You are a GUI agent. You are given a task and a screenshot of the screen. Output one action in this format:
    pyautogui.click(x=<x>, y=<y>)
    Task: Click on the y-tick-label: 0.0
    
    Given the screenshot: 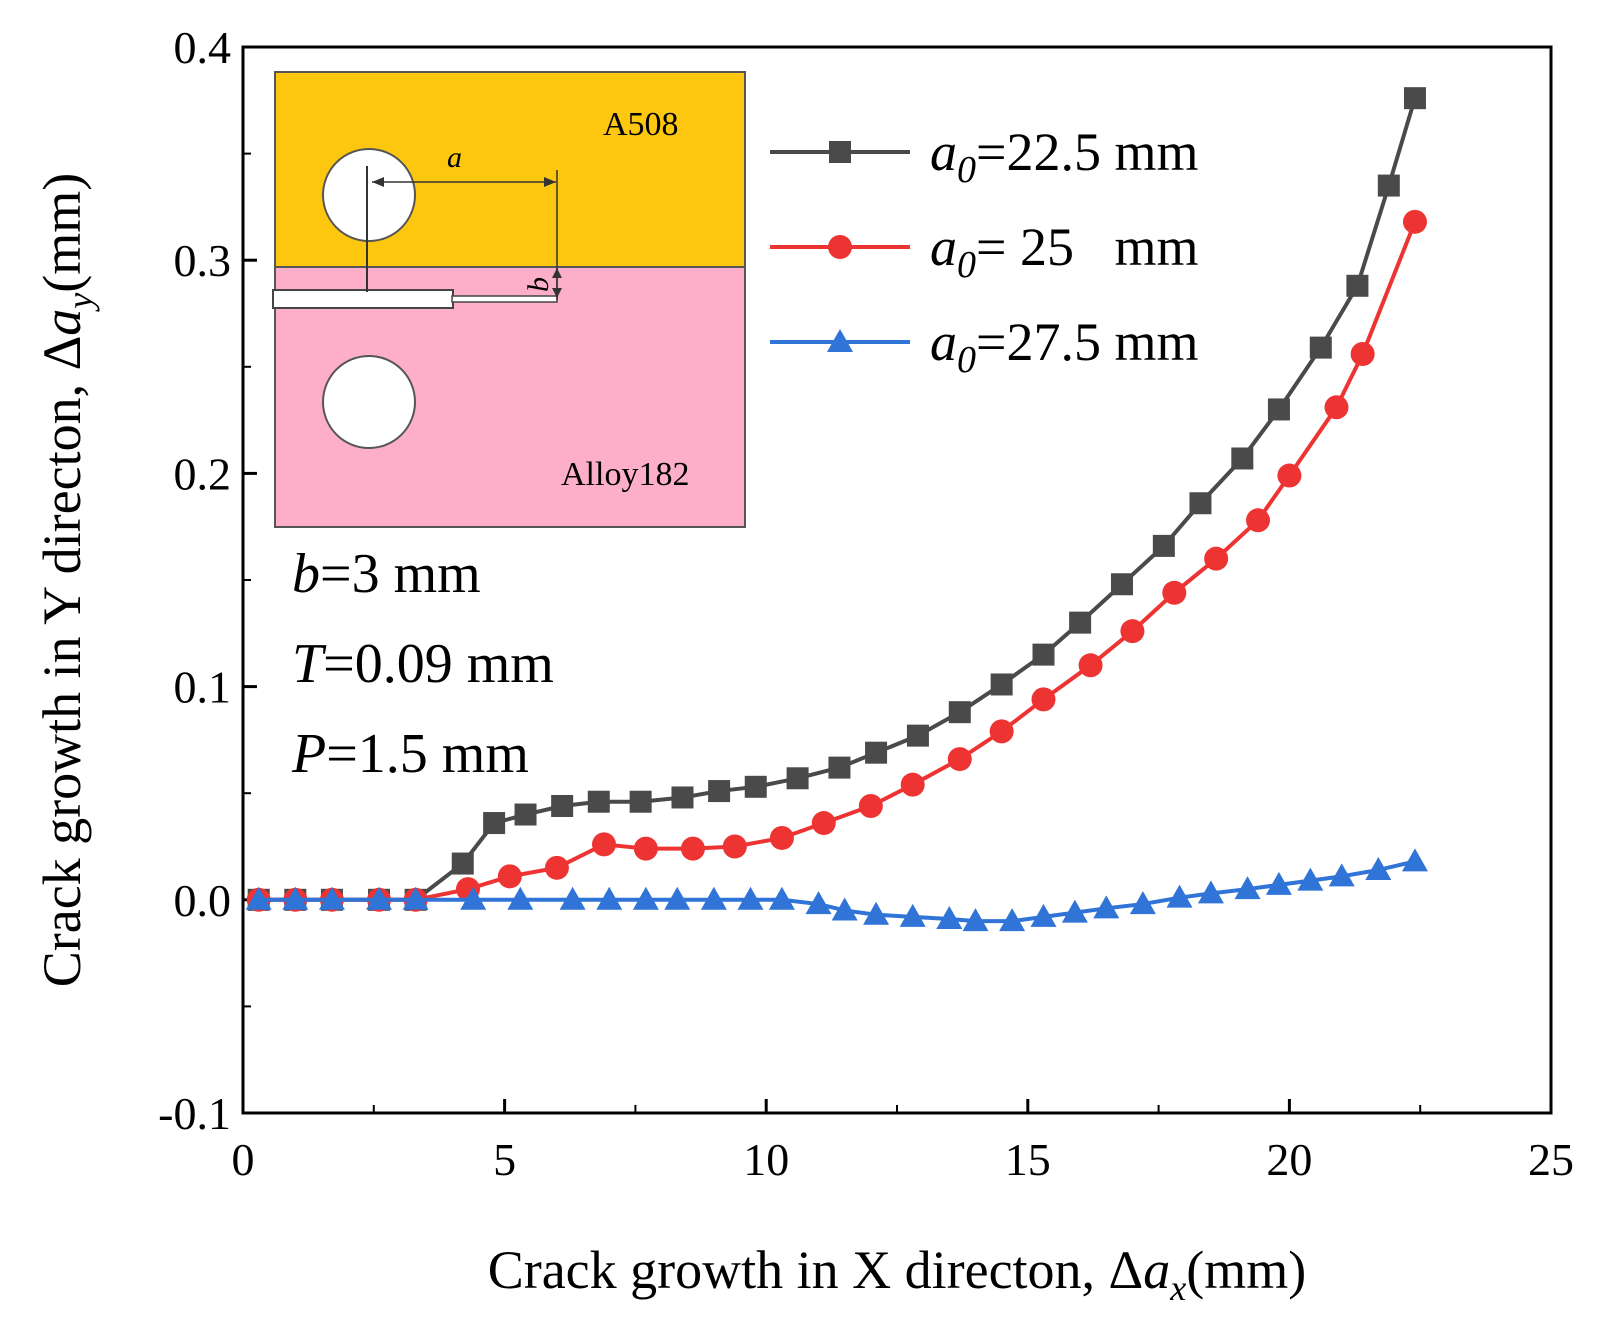 What is the action you would take?
    pyautogui.click(x=203, y=900)
    